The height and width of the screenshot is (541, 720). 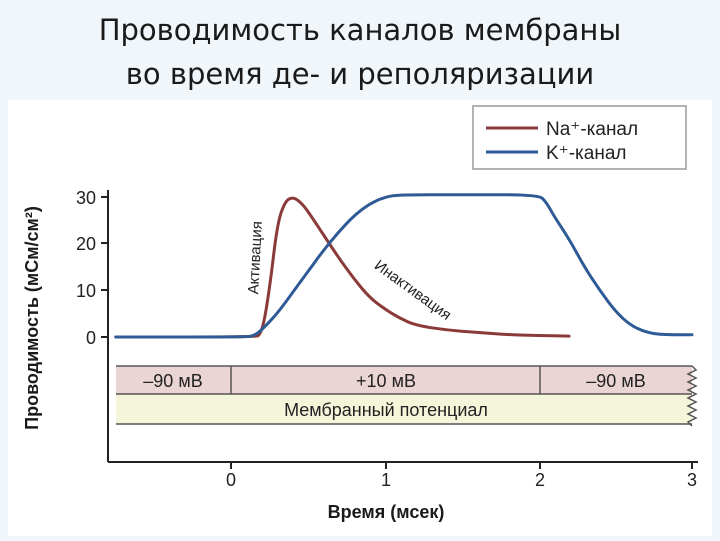 What do you see at coordinates (692, 396) in the screenshot?
I see `band-break-mark` at bounding box center [692, 396].